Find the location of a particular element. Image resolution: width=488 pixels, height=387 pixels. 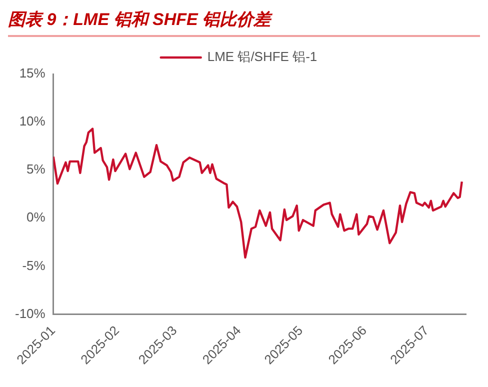

y-tick-label: 10% is located at coordinates (32, 121).